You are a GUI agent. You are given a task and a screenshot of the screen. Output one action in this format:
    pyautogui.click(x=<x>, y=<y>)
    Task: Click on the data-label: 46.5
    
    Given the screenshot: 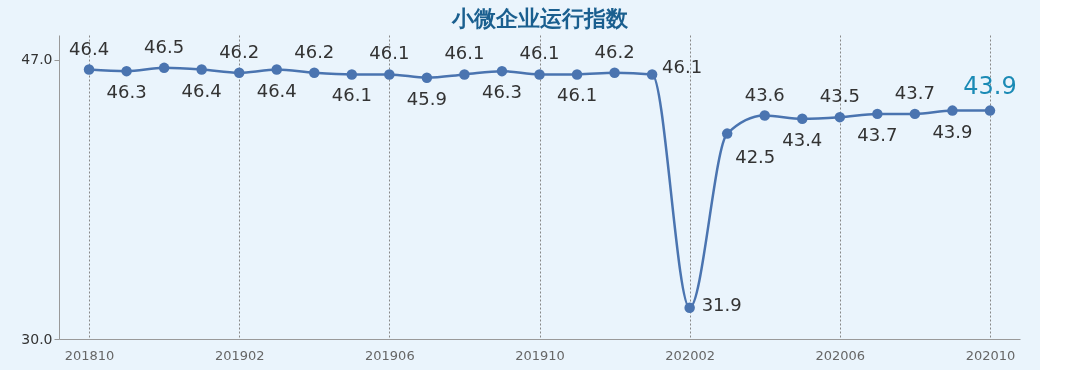 What is the action you would take?
    pyautogui.click(x=164, y=46)
    